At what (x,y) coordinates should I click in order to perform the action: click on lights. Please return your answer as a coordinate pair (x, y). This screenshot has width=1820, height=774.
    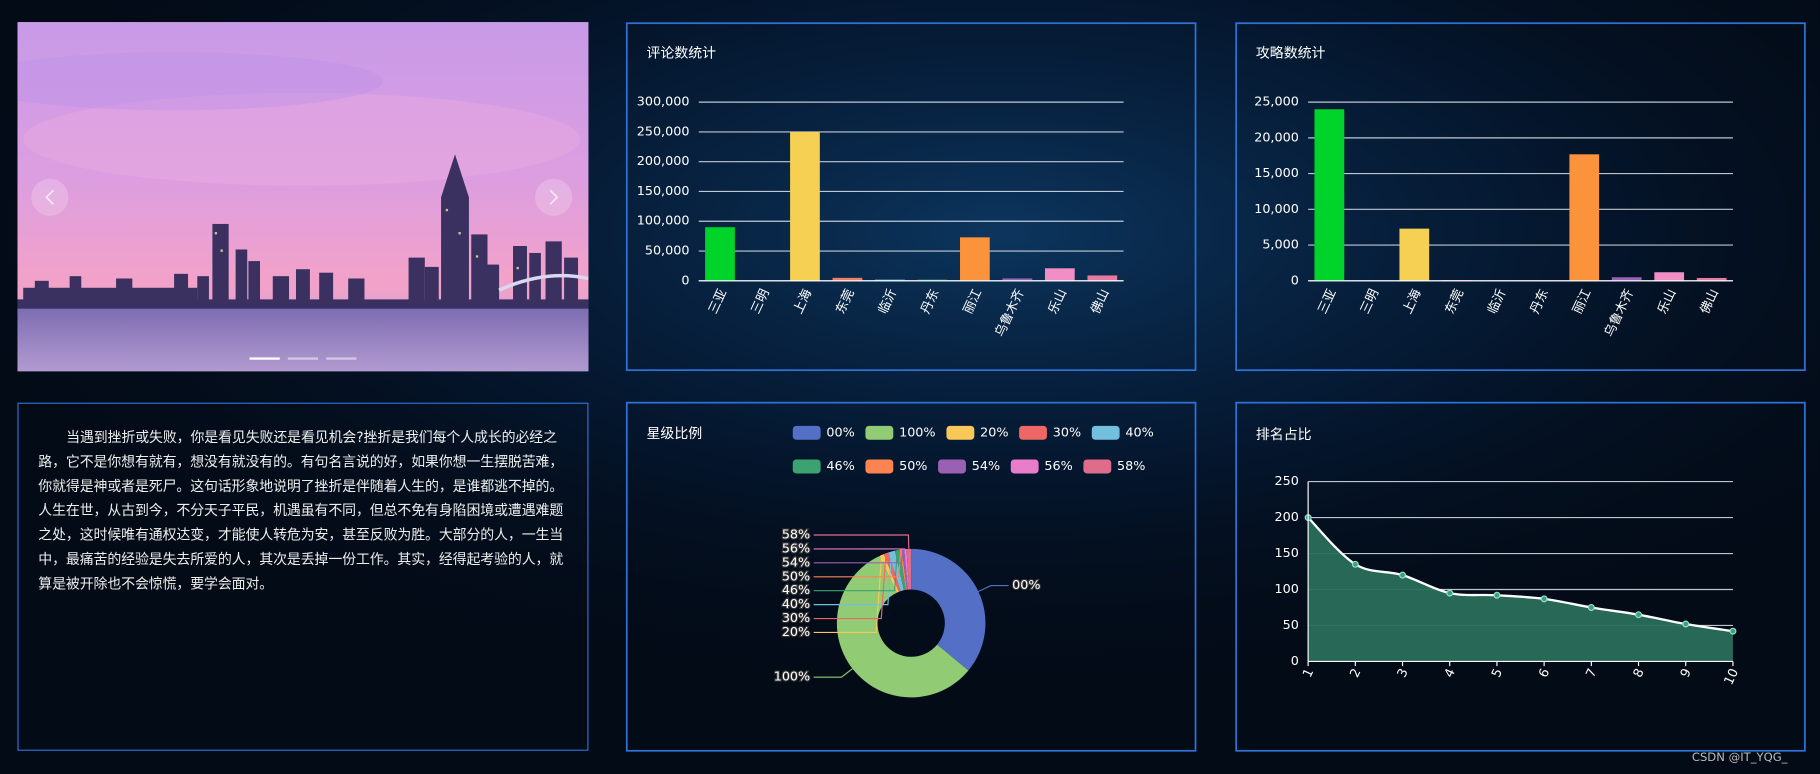
    Looking at the image, I should click on (366, 239).